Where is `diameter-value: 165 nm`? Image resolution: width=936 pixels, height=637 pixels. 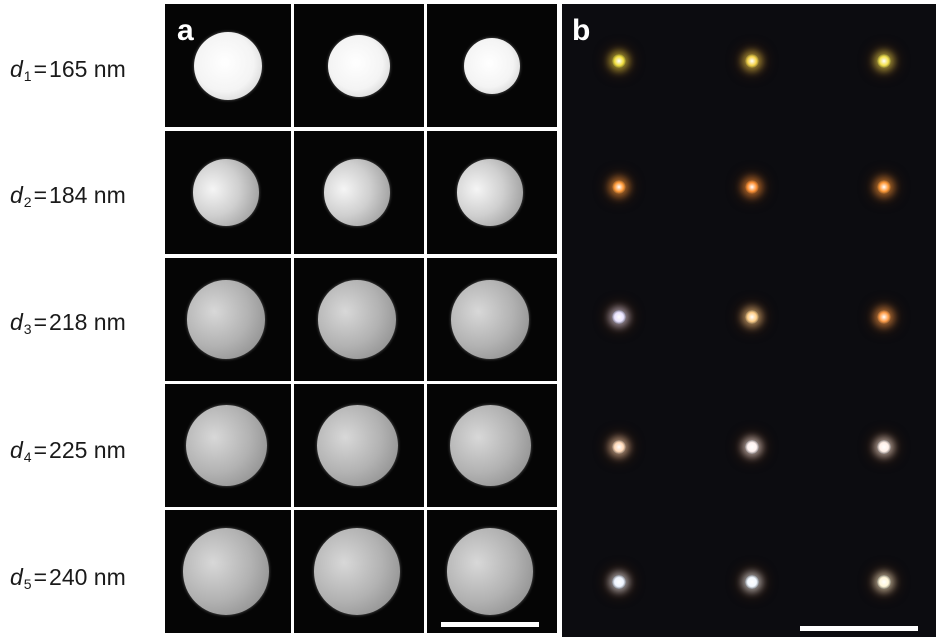 diameter-value: 165 nm is located at coordinates (87, 69).